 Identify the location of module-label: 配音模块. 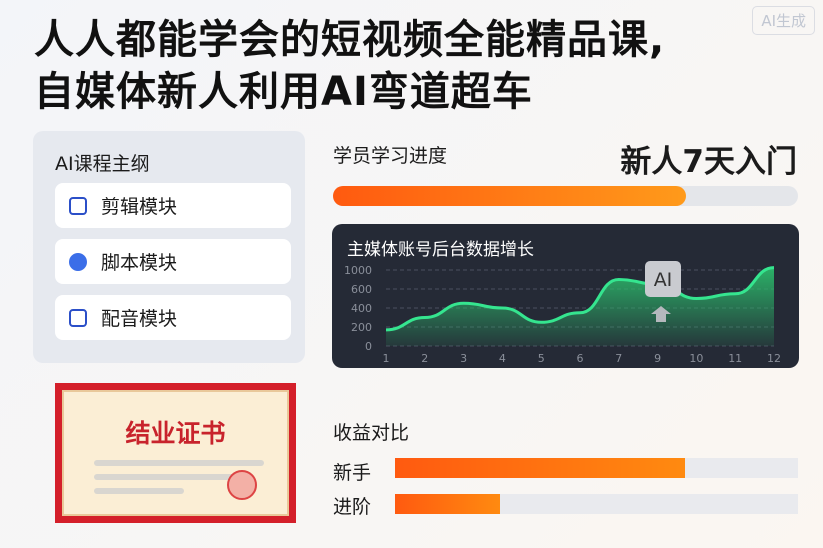
(139, 319).